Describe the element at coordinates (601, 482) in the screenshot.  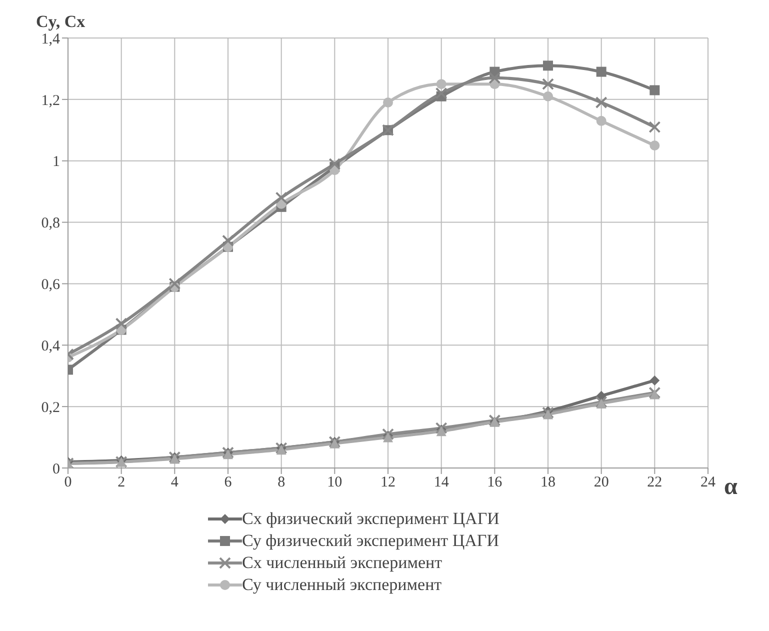
I see `x-tick-label: 20` at that location.